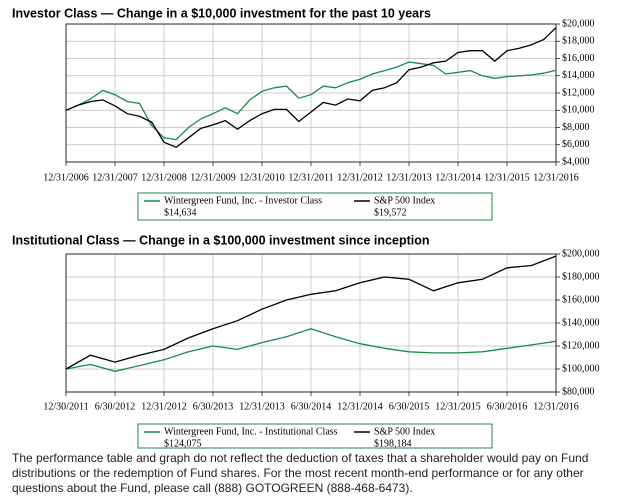  I want to click on x-tick-label: 12/31/2009, so click(213, 177).